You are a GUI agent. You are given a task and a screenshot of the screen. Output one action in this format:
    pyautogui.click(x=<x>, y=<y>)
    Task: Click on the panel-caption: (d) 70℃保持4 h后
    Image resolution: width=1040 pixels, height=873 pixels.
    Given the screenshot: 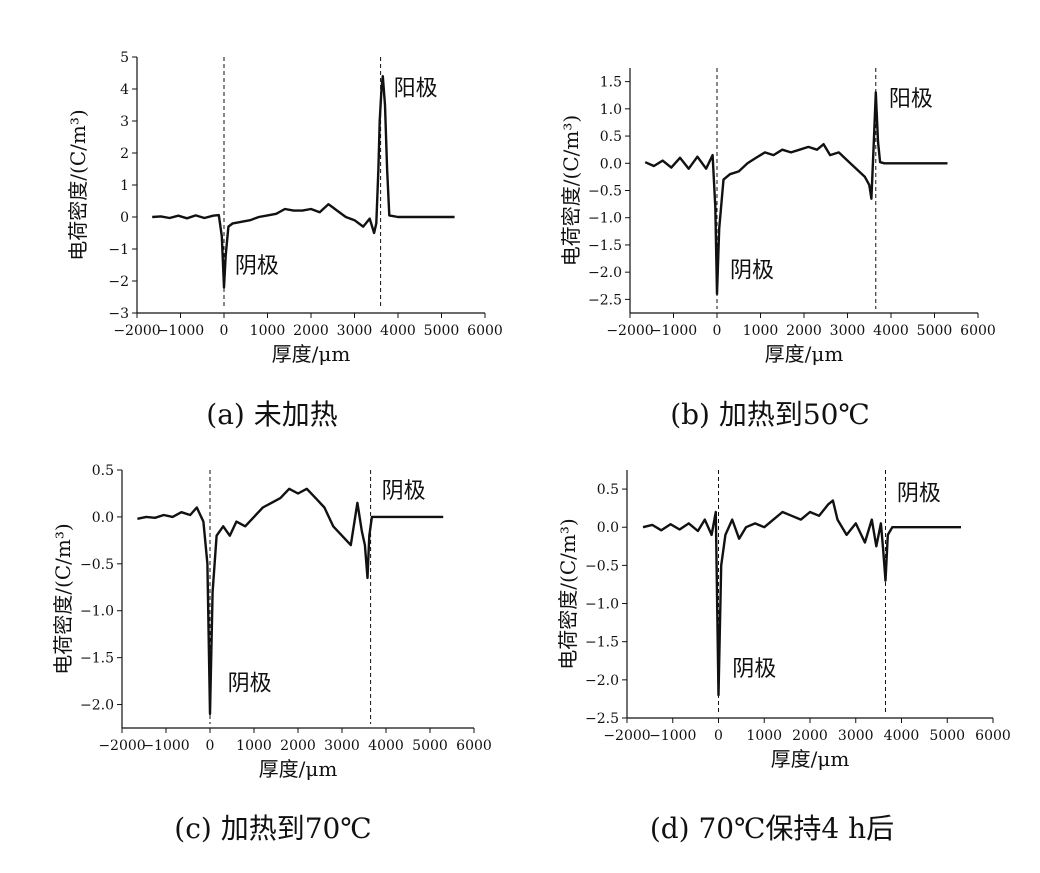 What is the action you would take?
    pyautogui.click(x=772, y=828)
    